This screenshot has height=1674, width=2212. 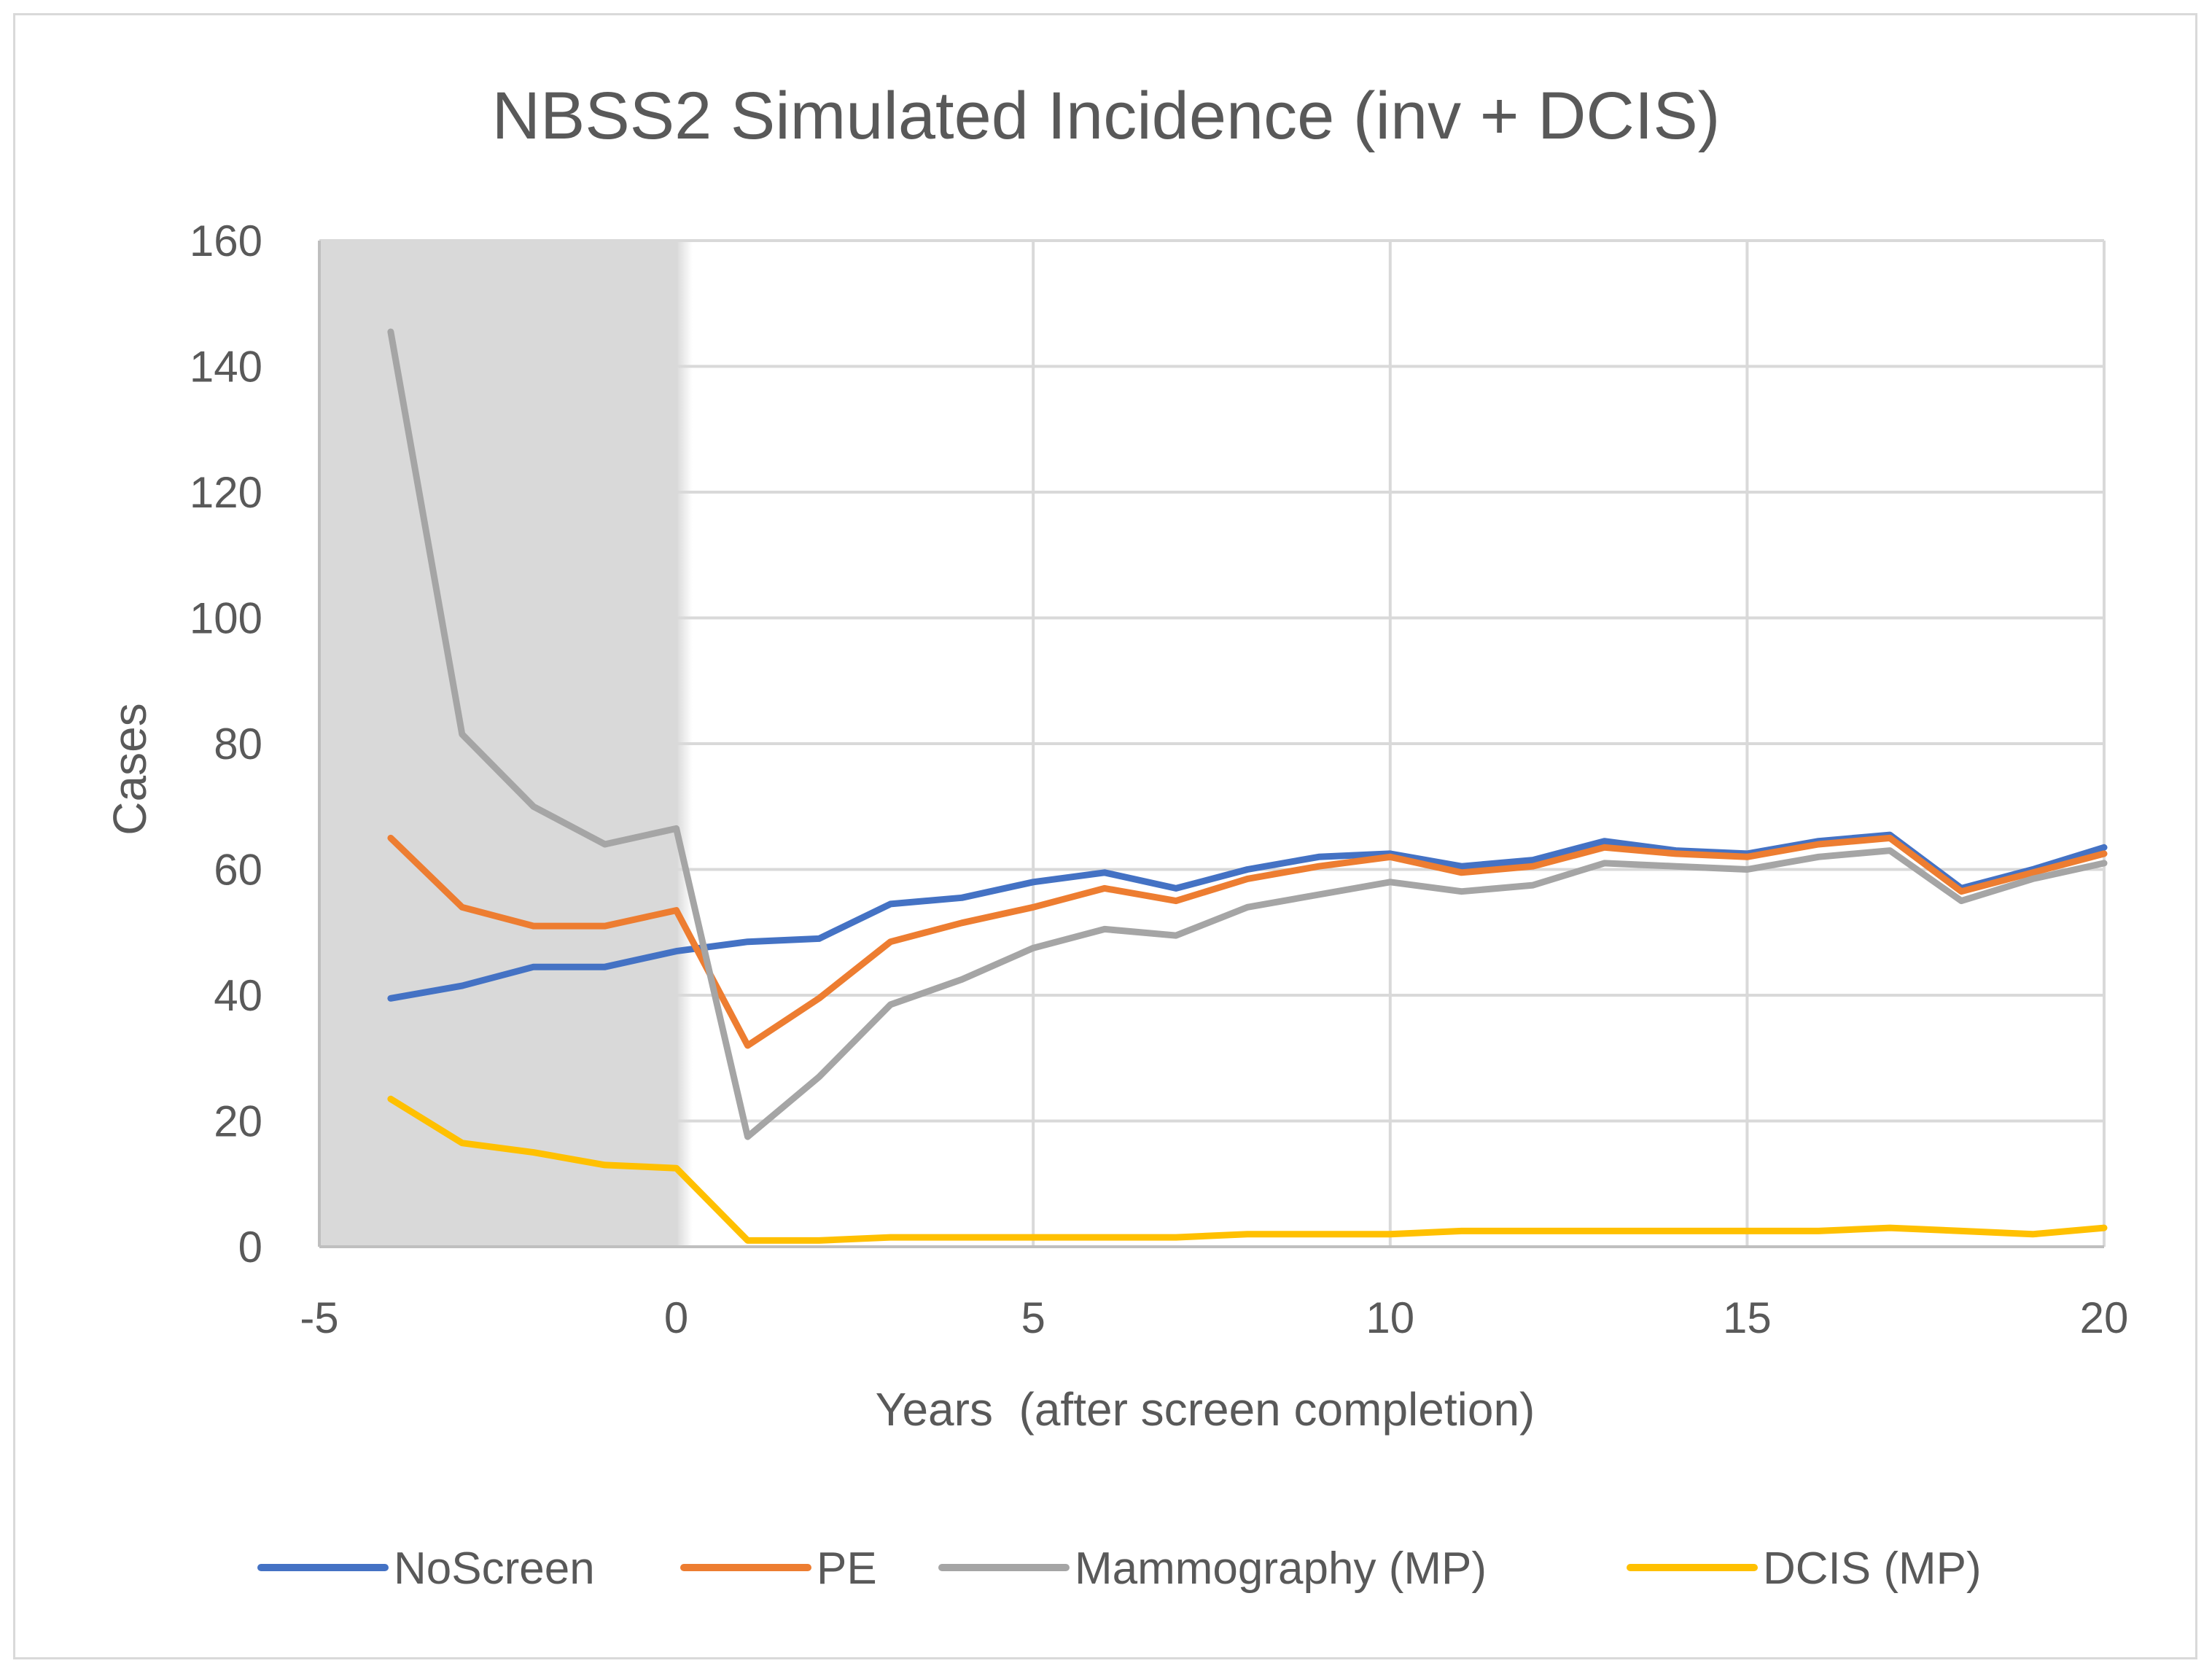 What do you see at coordinates (238, 1121) in the screenshot?
I see `y-tick-label: 20` at bounding box center [238, 1121].